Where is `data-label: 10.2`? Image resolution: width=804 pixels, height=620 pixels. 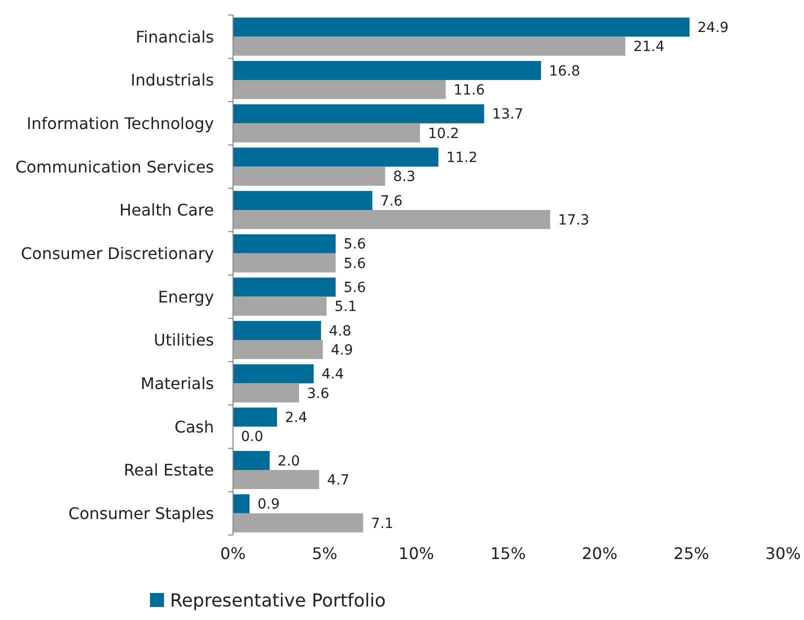 data-label: 10.2 is located at coordinates (444, 134).